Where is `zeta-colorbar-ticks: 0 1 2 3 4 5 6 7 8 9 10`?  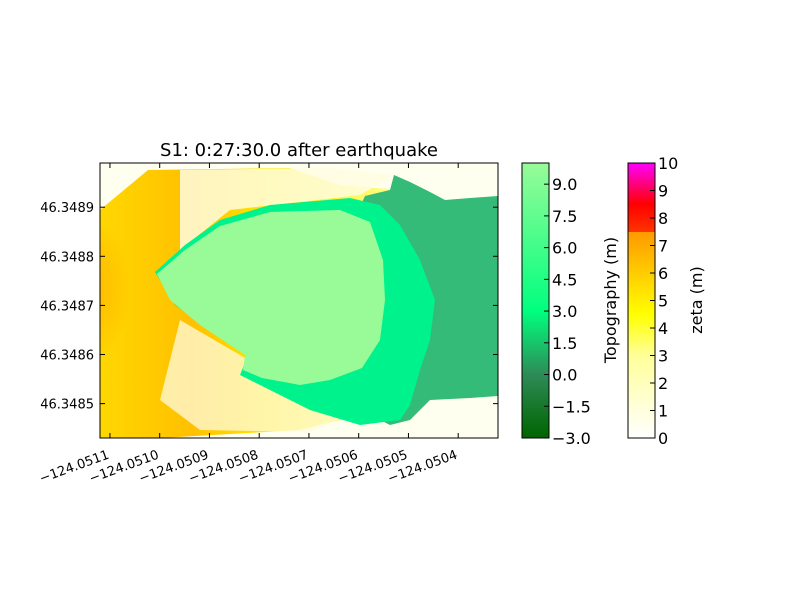 zeta-colorbar-ticks: 0 1 2 3 4 5 6 7 8 9 10 is located at coordinates (664, 301).